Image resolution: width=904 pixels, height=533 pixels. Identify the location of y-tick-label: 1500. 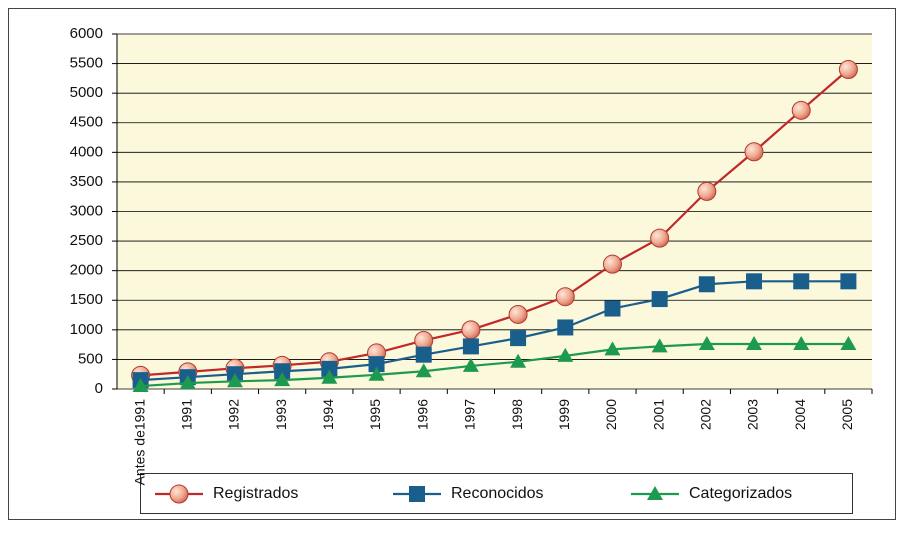
(86, 299).